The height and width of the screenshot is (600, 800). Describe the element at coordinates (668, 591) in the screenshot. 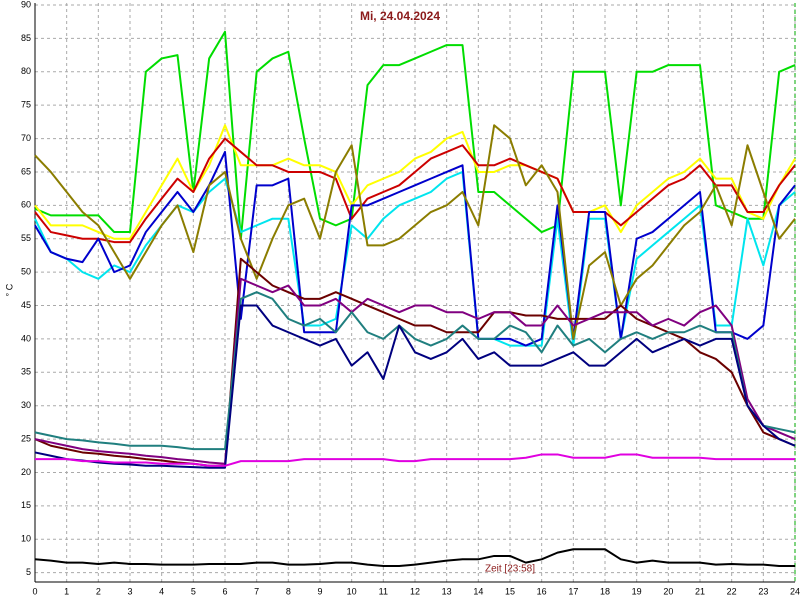

I see `x-tick-label: 20` at that location.